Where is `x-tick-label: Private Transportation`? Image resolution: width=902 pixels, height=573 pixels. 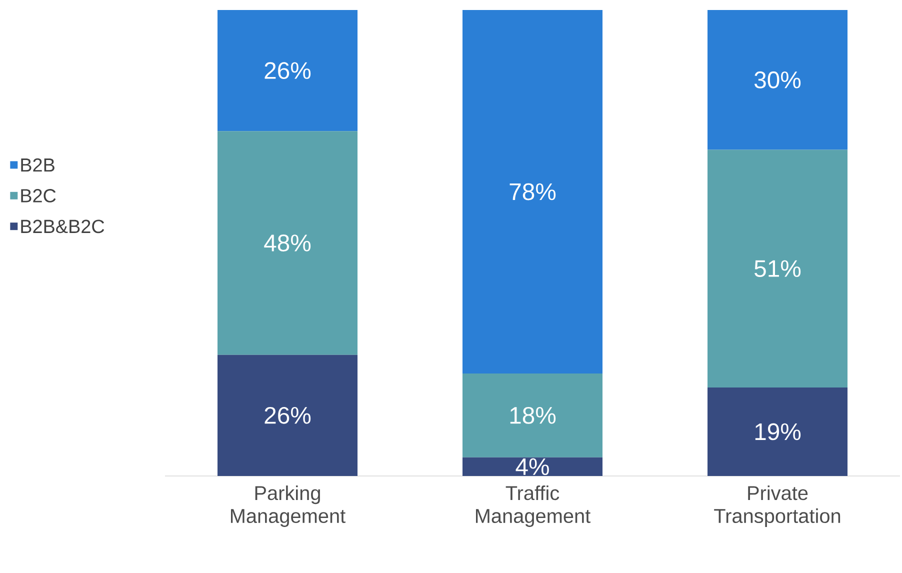 x-tick-label: Private Transportation is located at coordinates (777, 506).